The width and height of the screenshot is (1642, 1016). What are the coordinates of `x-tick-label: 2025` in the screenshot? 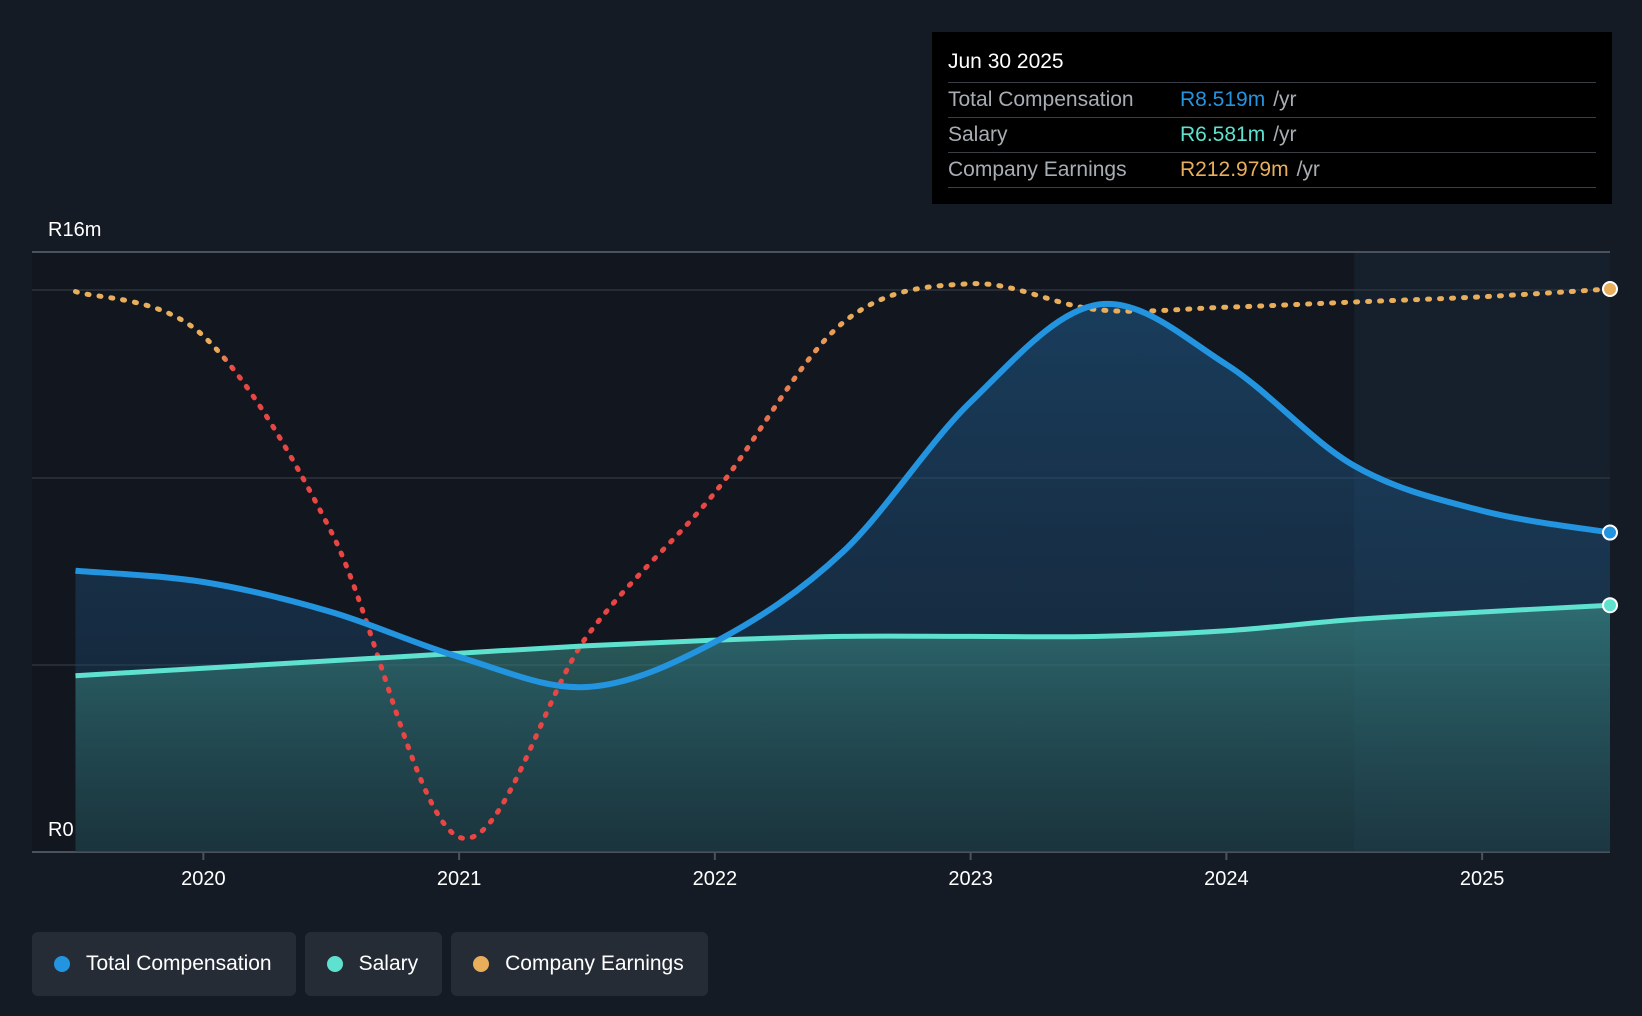 It's located at (1482, 879).